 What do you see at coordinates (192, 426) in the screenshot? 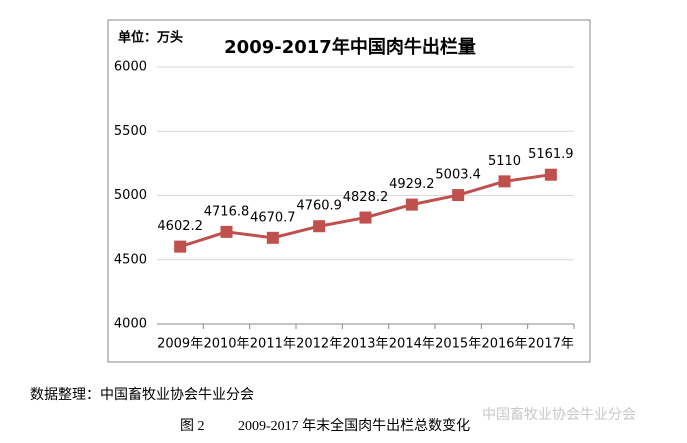
I see `figure-label: 图 2` at bounding box center [192, 426].